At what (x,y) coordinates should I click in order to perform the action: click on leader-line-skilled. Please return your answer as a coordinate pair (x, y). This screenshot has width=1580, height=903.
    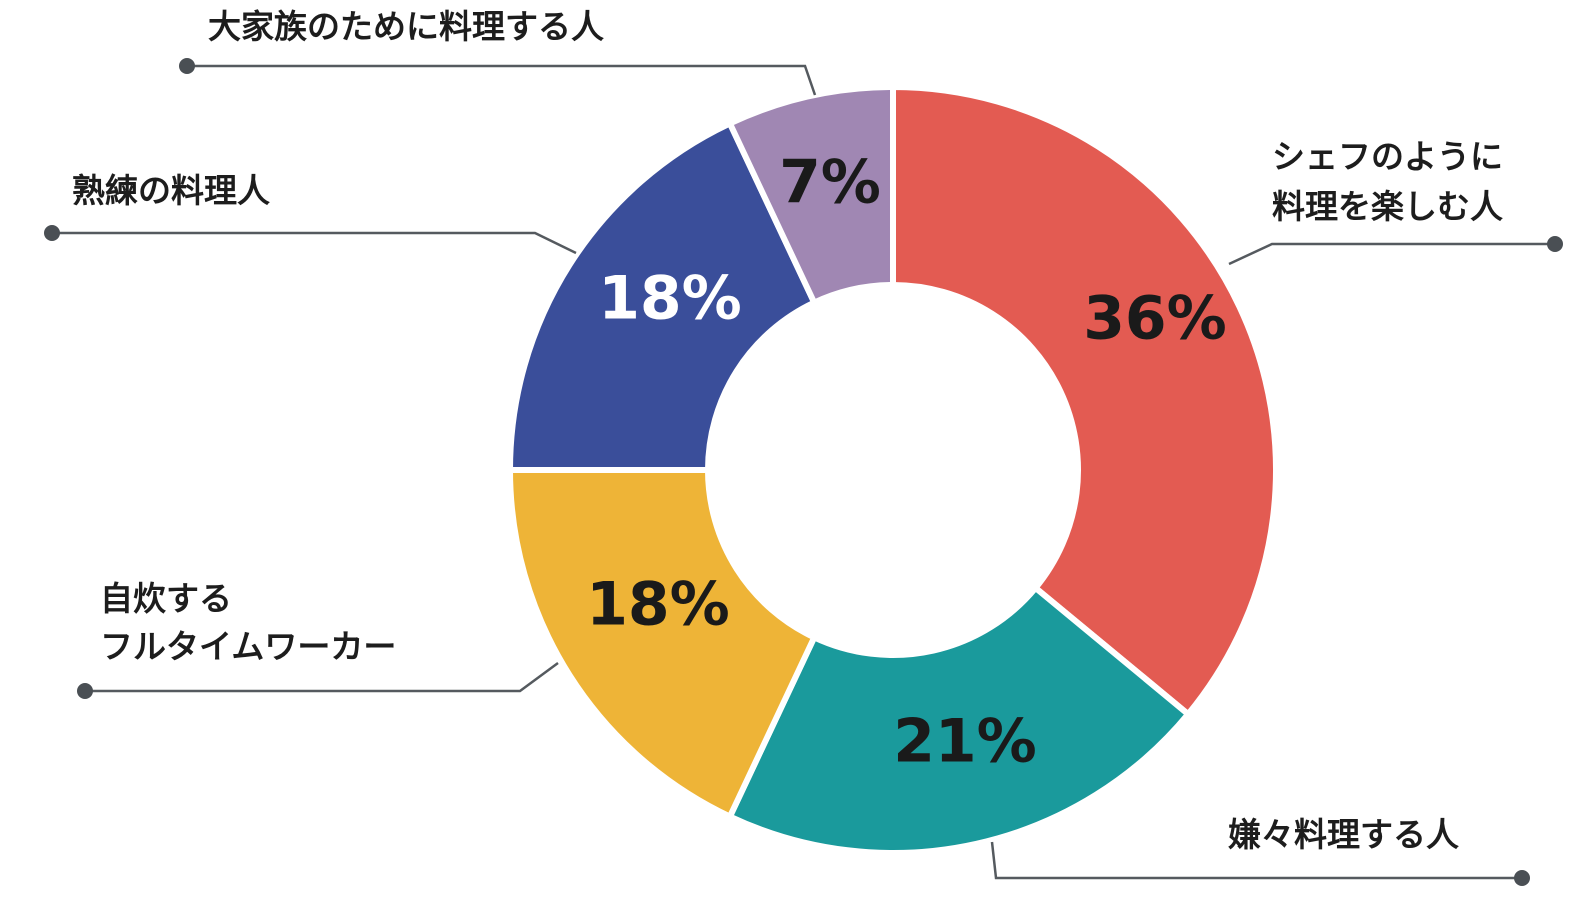
    Looking at the image, I should click on (314, 243).